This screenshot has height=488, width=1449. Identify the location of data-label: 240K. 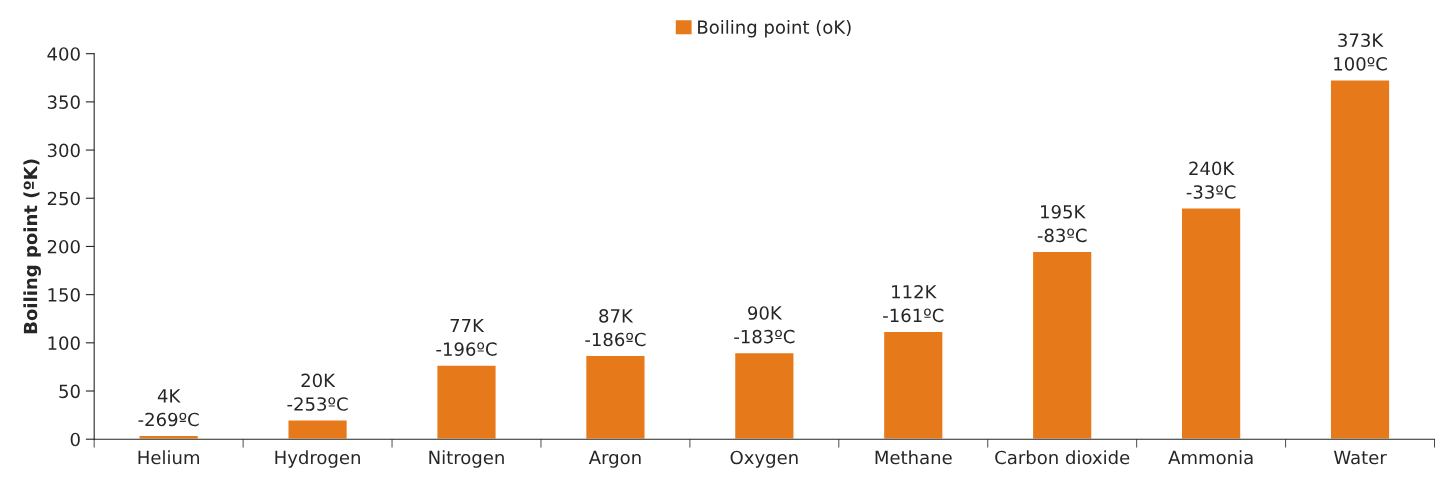
(1212, 168).